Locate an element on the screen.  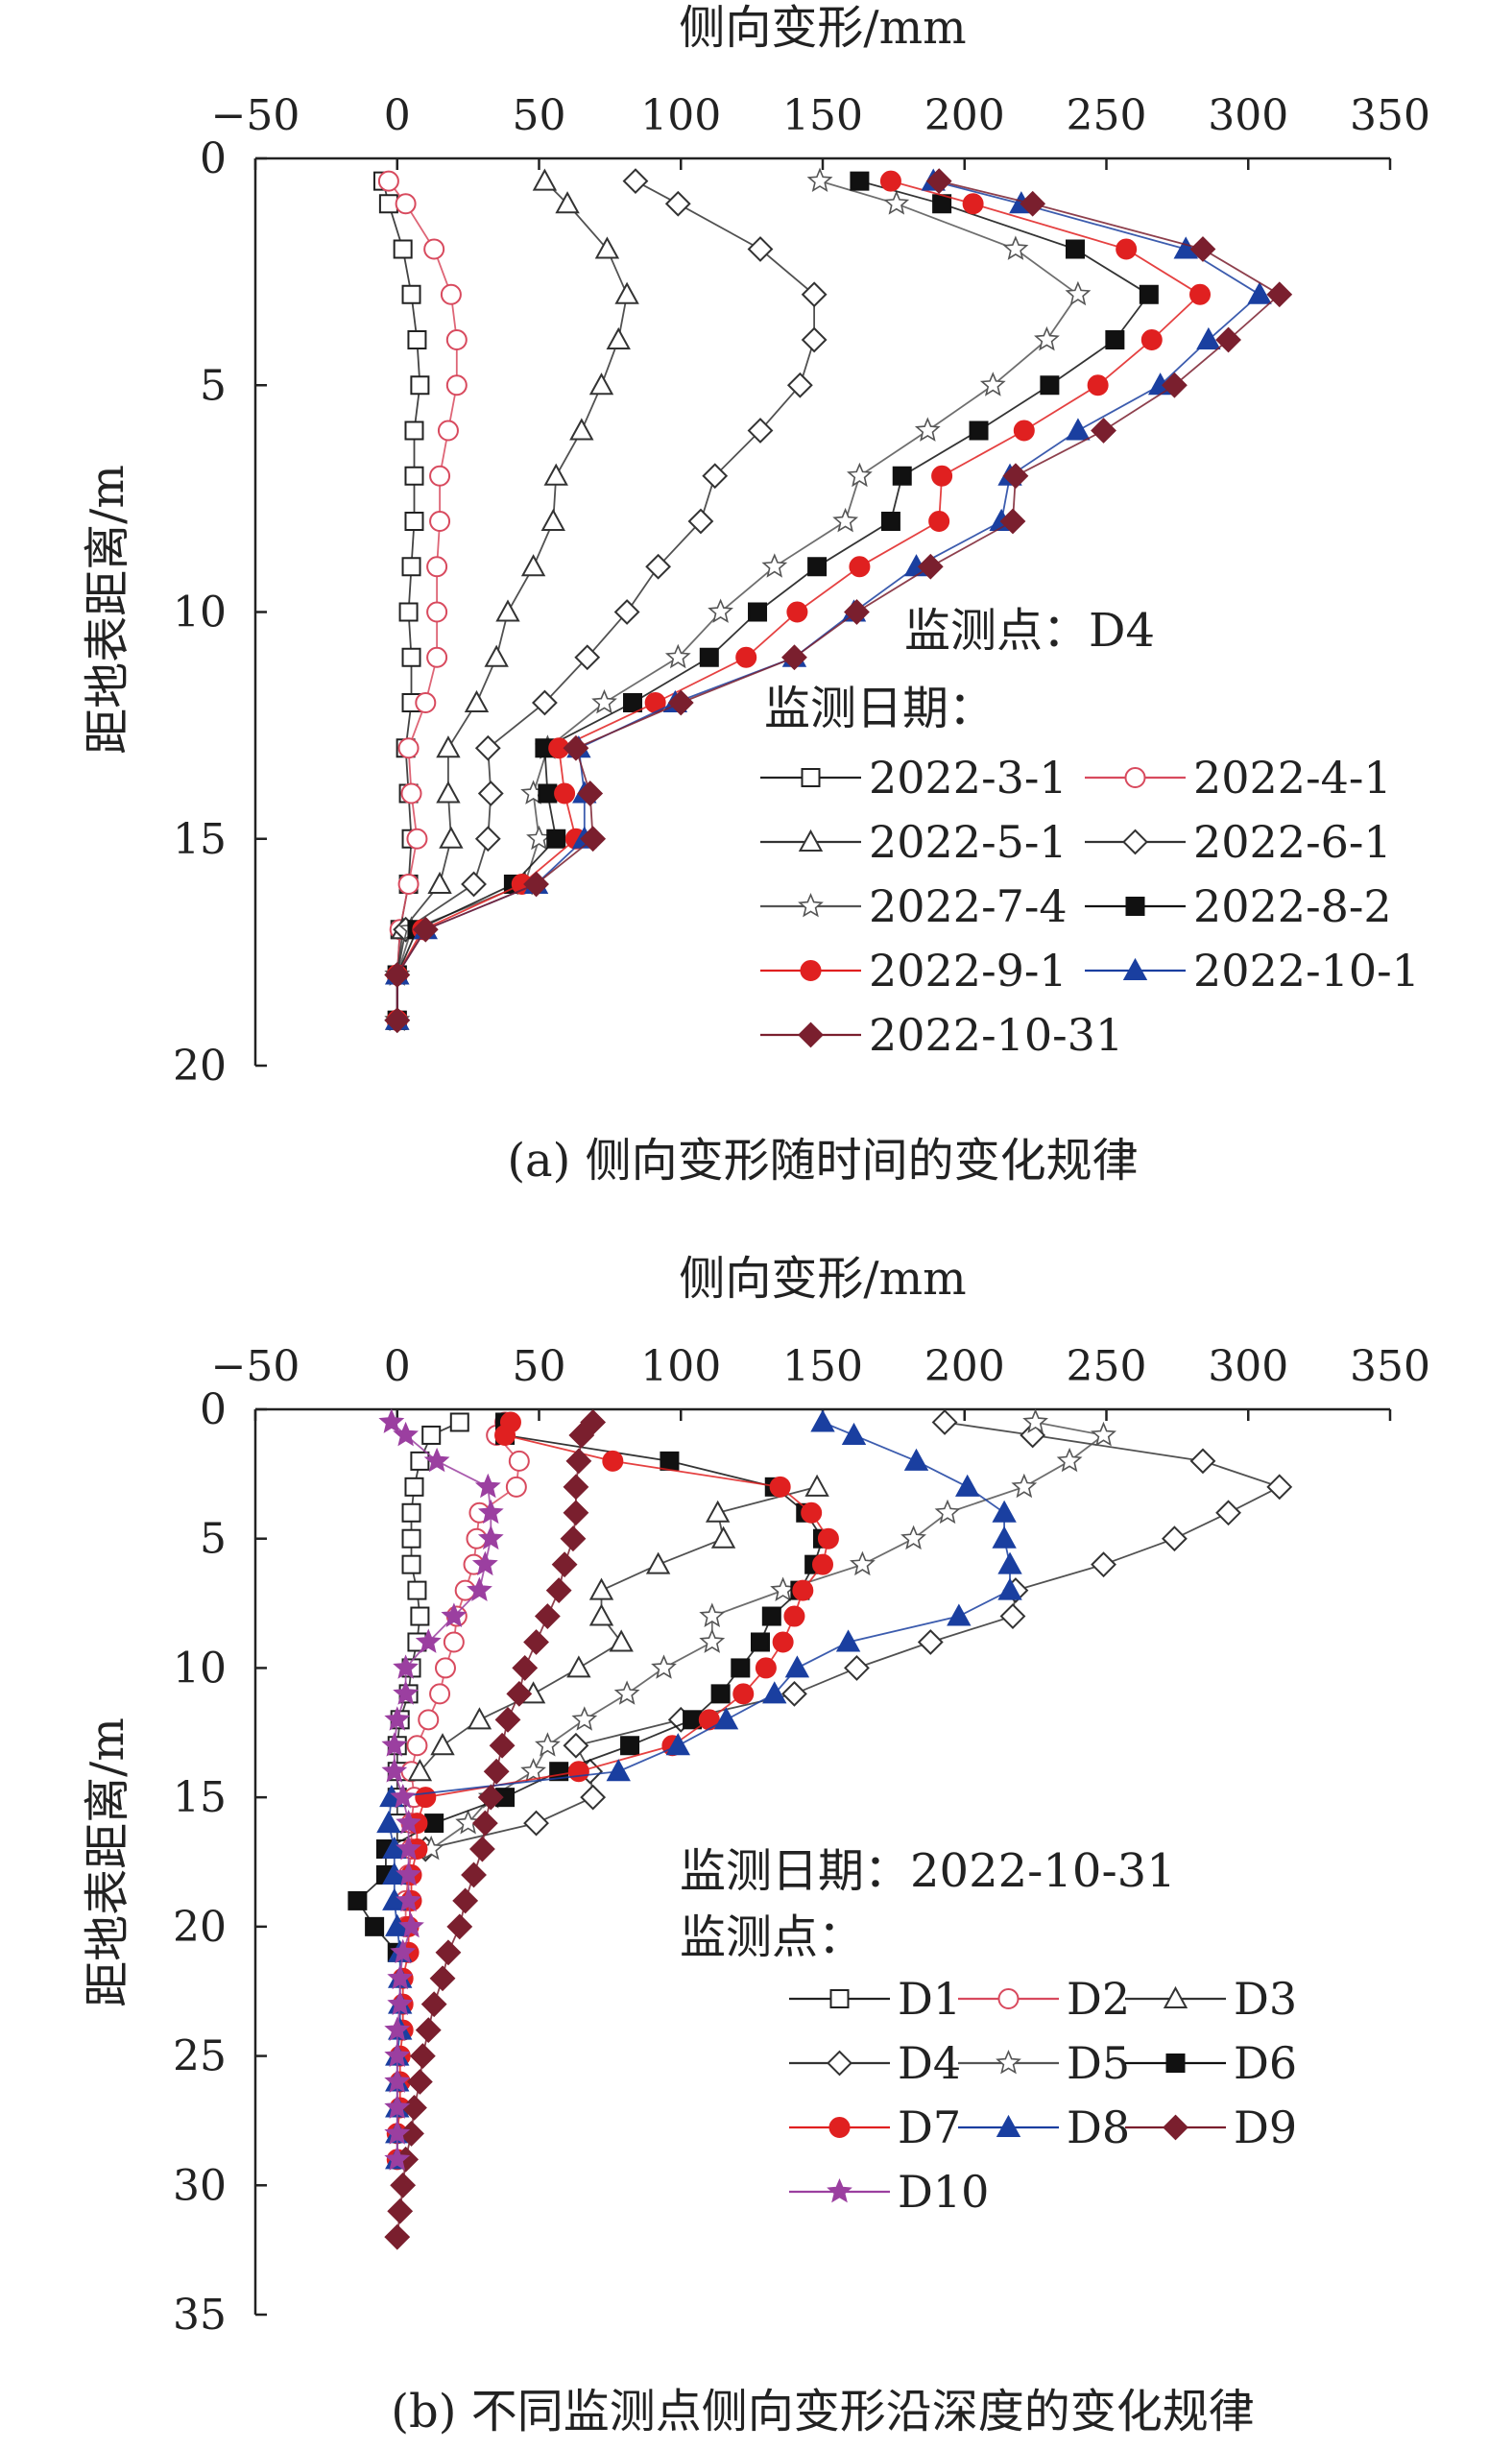
legend-label: D10 is located at coordinates (944, 2192).